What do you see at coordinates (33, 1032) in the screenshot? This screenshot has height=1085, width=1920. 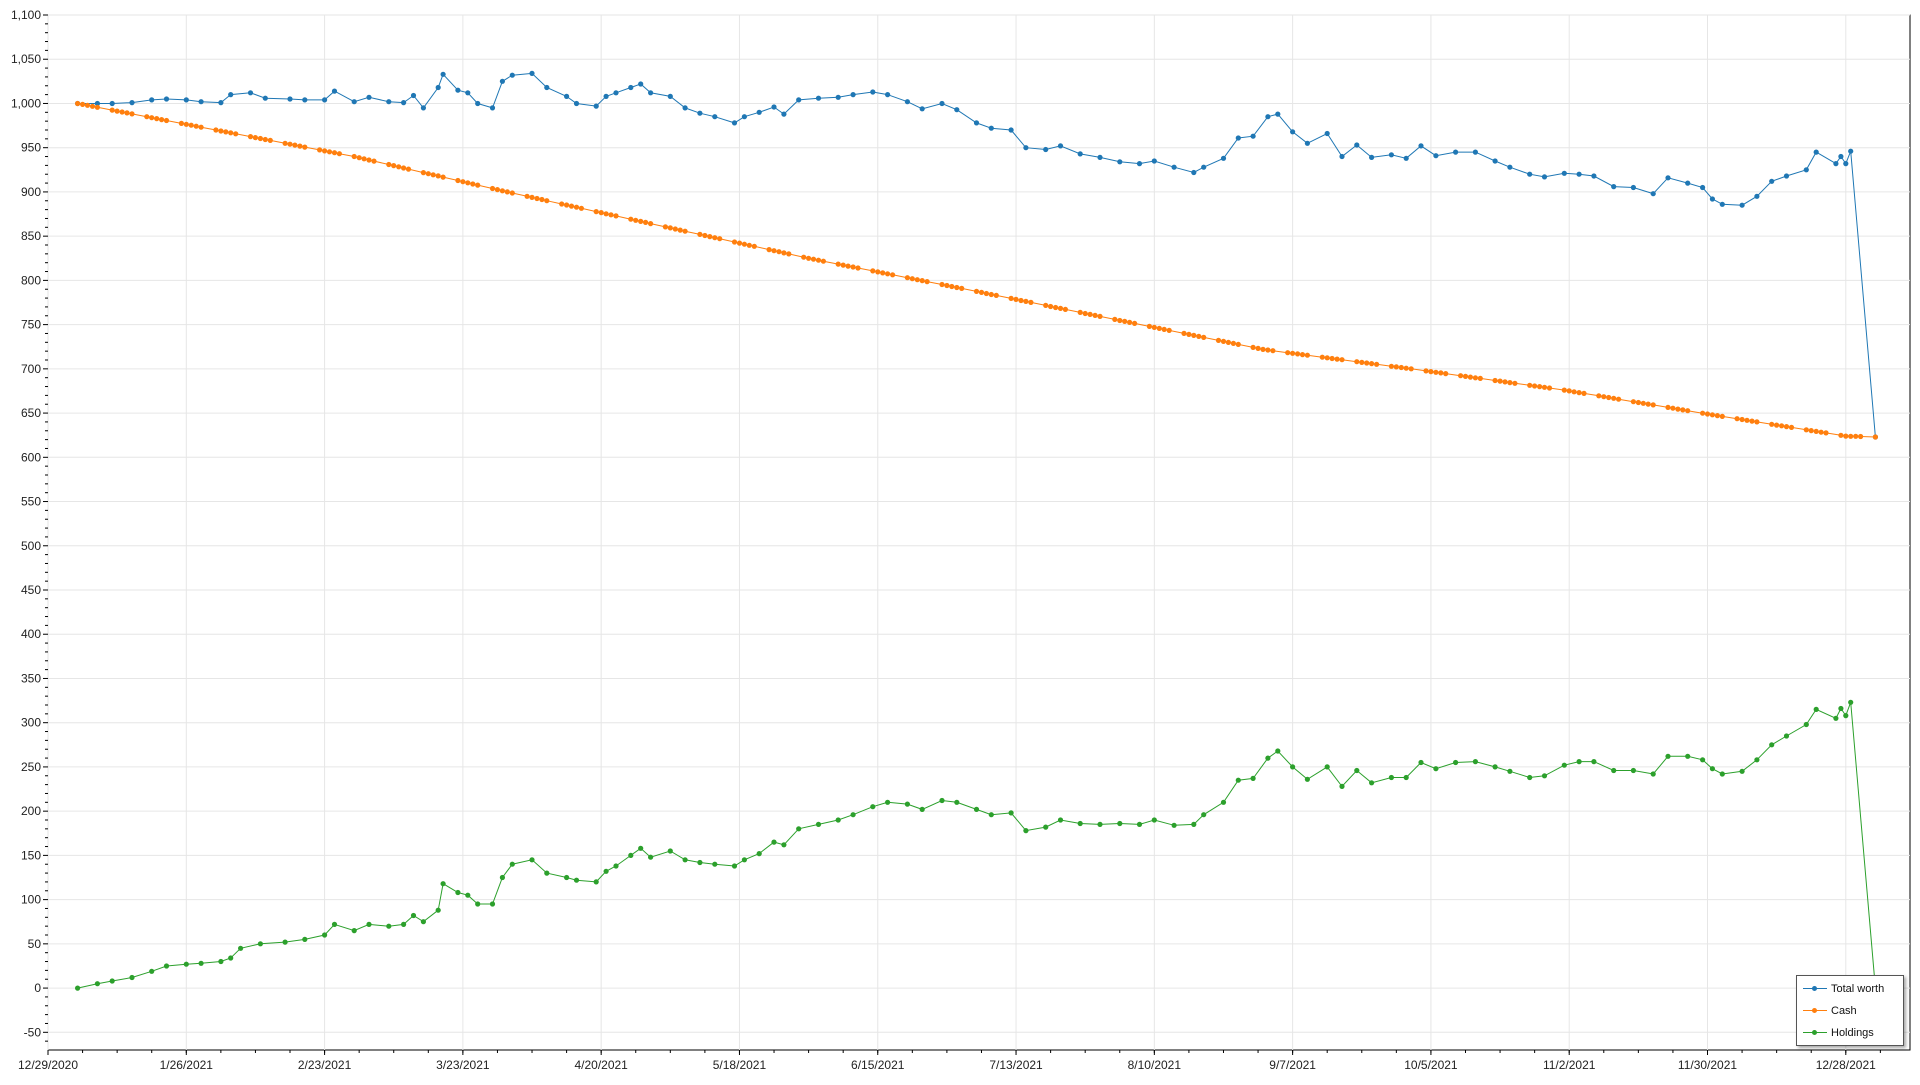 I see `y-tick-label: -50` at bounding box center [33, 1032].